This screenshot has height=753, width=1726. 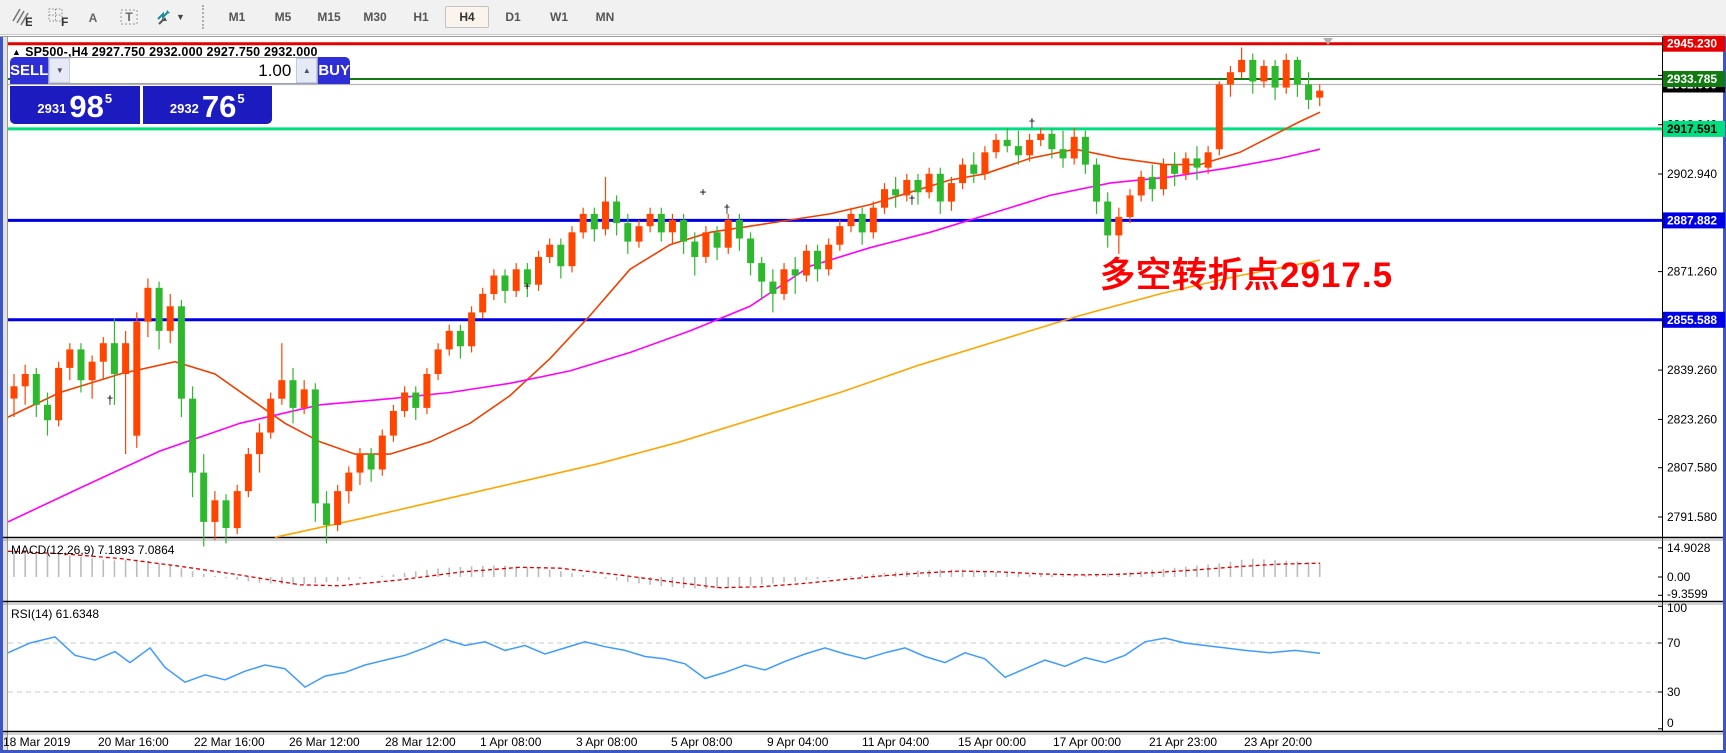 What do you see at coordinates (895, 742) in the screenshot?
I see `svg-text: 11 Apr 04:00` at bounding box center [895, 742].